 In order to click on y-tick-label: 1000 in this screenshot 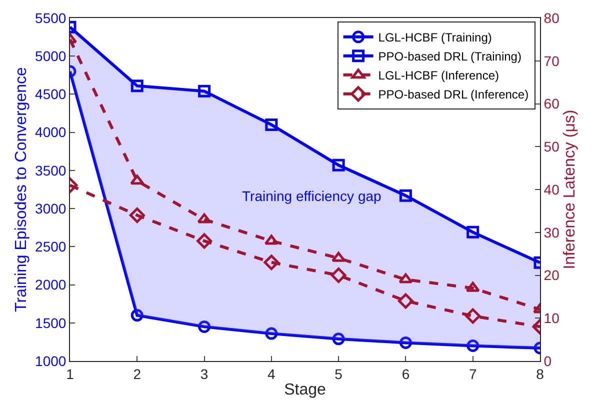, I will do `click(50, 360)`.